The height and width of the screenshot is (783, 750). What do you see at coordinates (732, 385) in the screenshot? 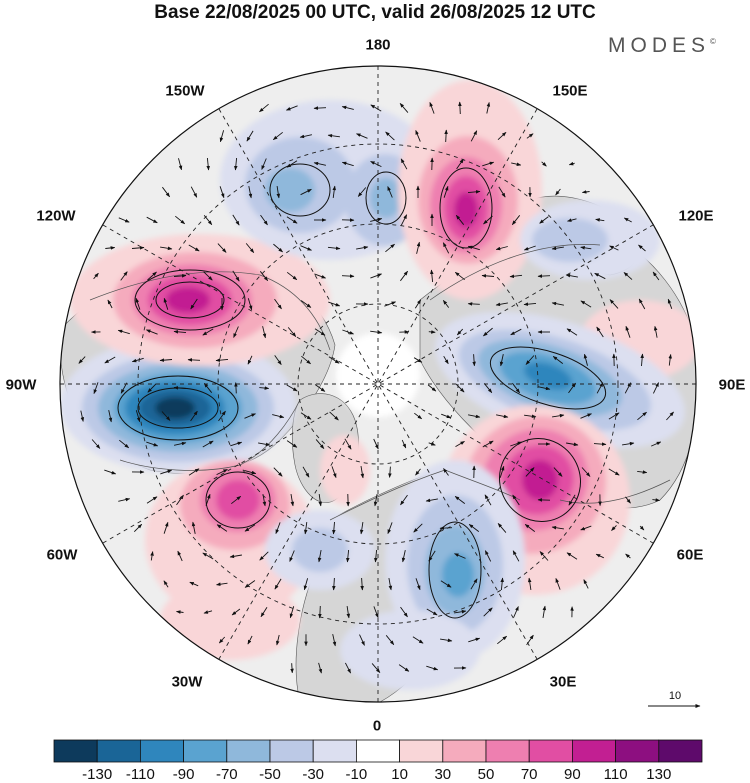
I see `lon-label-90e: 90E` at bounding box center [732, 385].